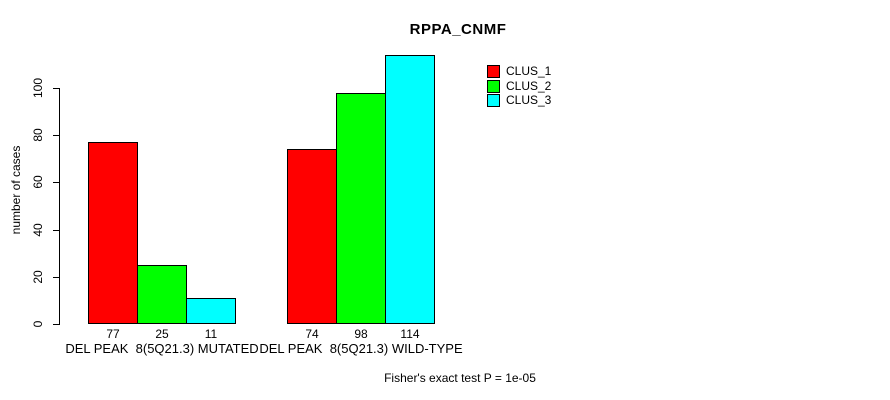 The image size is (890, 400). I want to click on fisher-test-annotation: Fisher's exact test P = 1e-05, so click(460, 378).